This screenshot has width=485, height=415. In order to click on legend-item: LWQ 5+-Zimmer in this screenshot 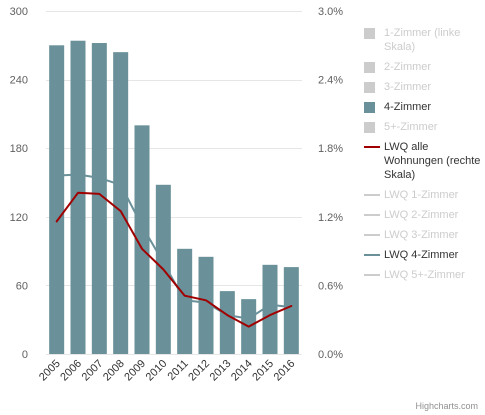, I will do `click(423, 275)`.